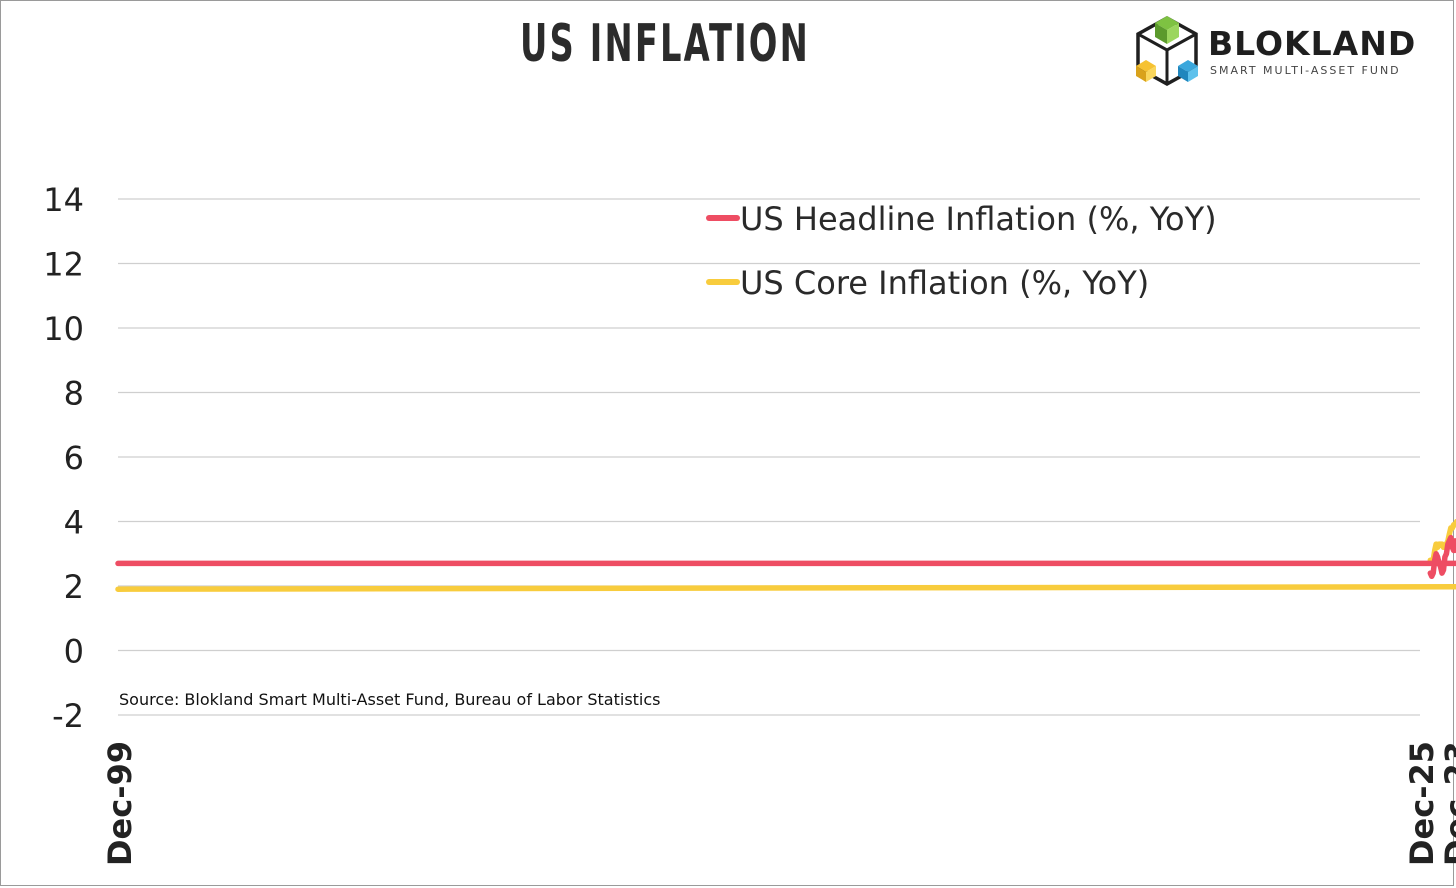 This screenshot has height=888, width=1456. What do you see at coordinates (723, 282) in the screenshot?
I see `legend-swatch-core` at bounding box center [723, 282].